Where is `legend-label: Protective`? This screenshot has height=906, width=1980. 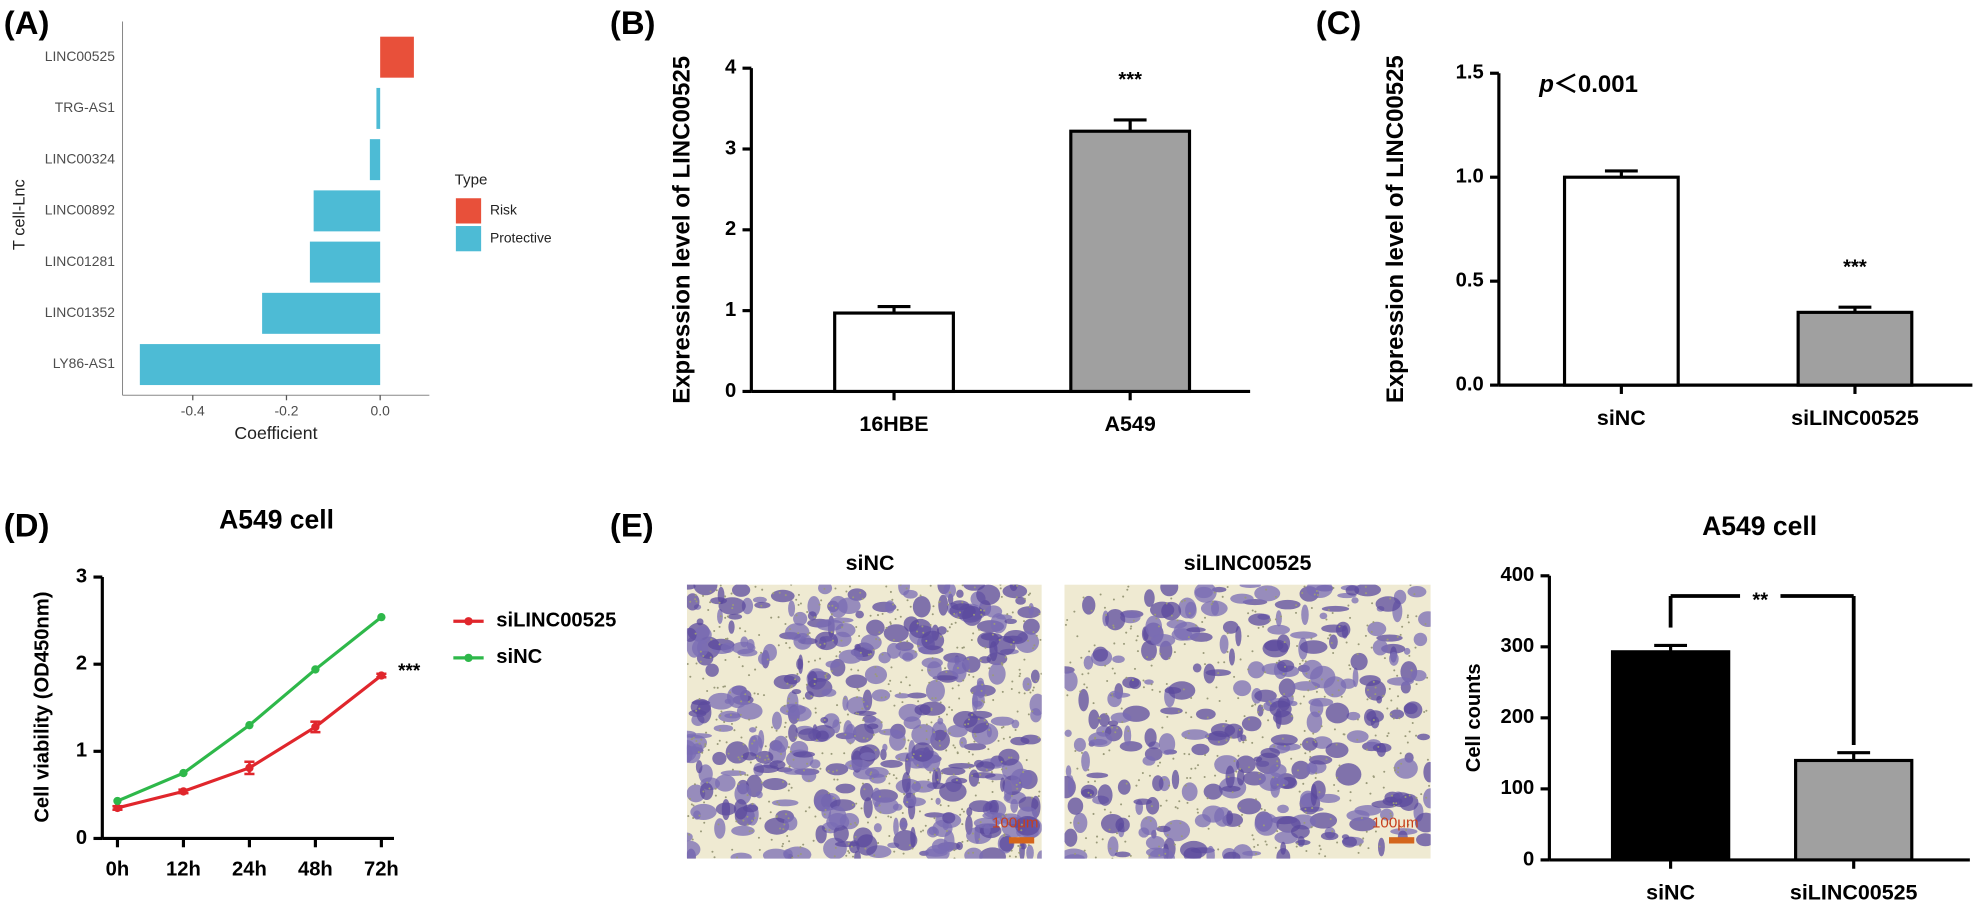 legend-label: Protective is located at coordinates (521, 237).